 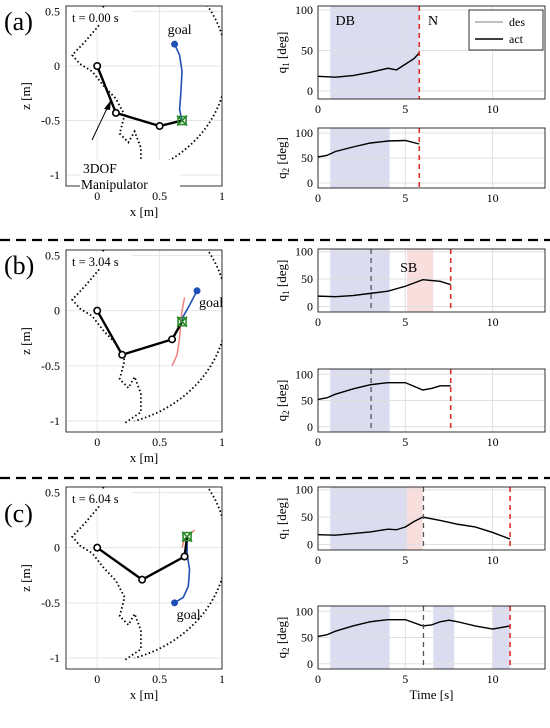 What do you see at coordinates (100, 168) in the screenshot?
I see `annotation-line-1: 3DOF` at bounding box center [100, 168].